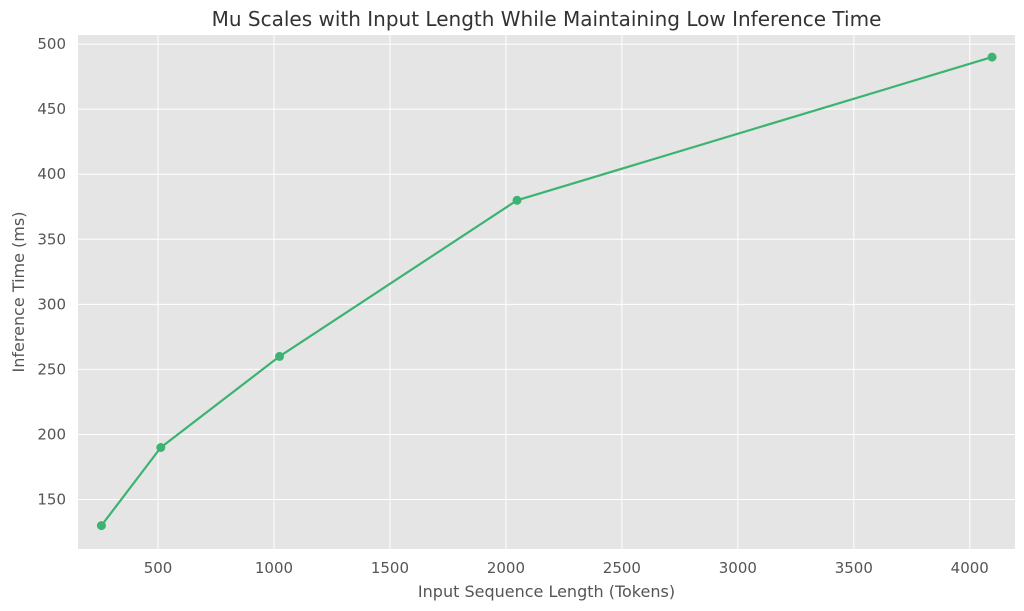  What do you see at coordinates (51, 44) in the screenshot?
I see `y-tick-label: 500` at bounding box center [51, 44].